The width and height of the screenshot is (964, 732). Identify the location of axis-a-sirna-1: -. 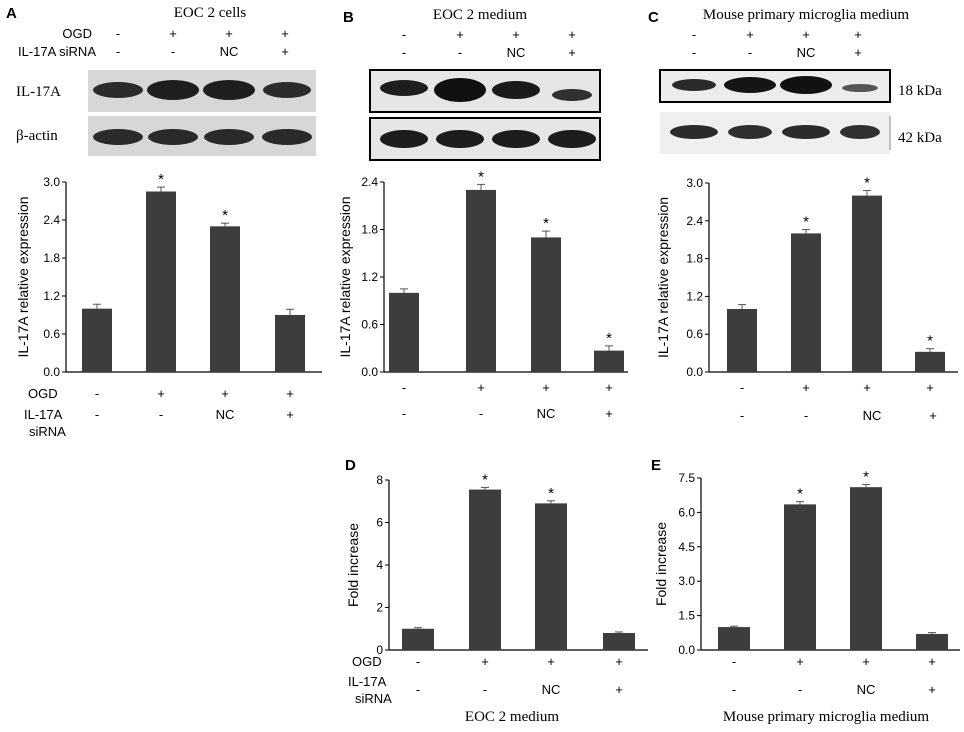
(97, 414).